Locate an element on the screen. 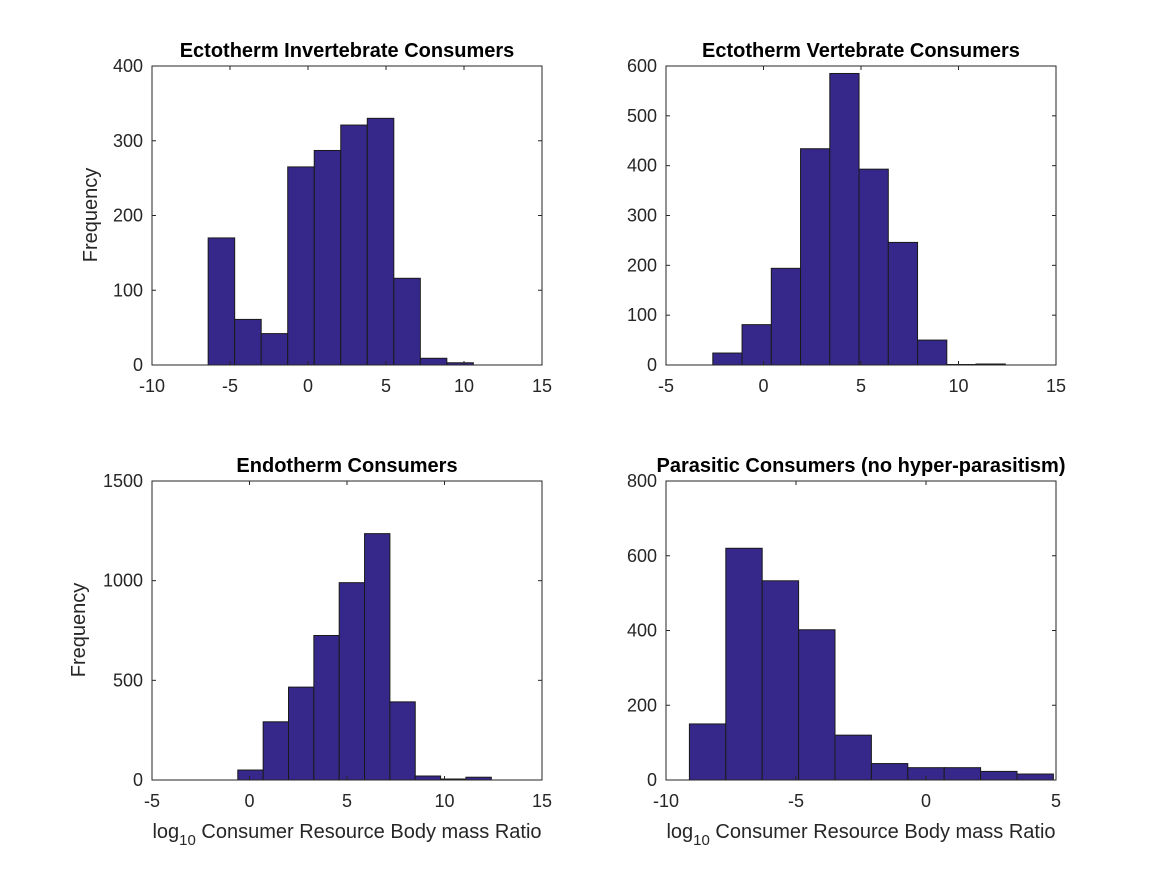 This screenshot has width=1167, height=875. chart-title: Ectotherm Invertebrate Consumers is located at coordinates (347, 51).